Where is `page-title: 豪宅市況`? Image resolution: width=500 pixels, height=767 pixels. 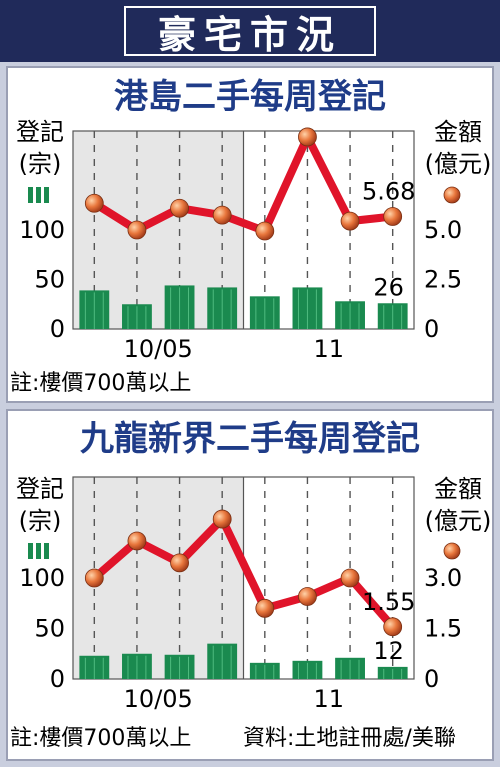
page-title: 豪宅市況 is located at coordinates (250, 31).